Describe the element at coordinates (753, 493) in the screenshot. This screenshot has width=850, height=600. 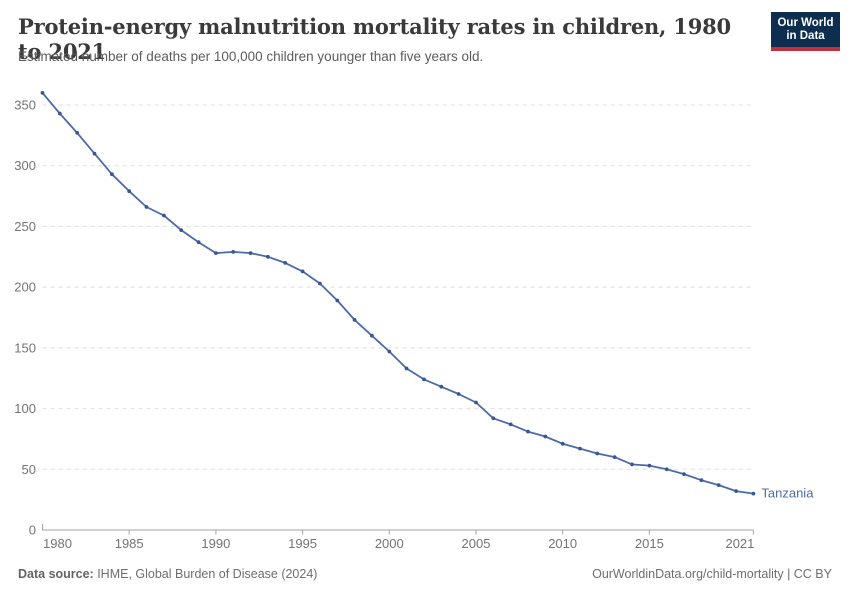
I see `data-point-2021` at that location.